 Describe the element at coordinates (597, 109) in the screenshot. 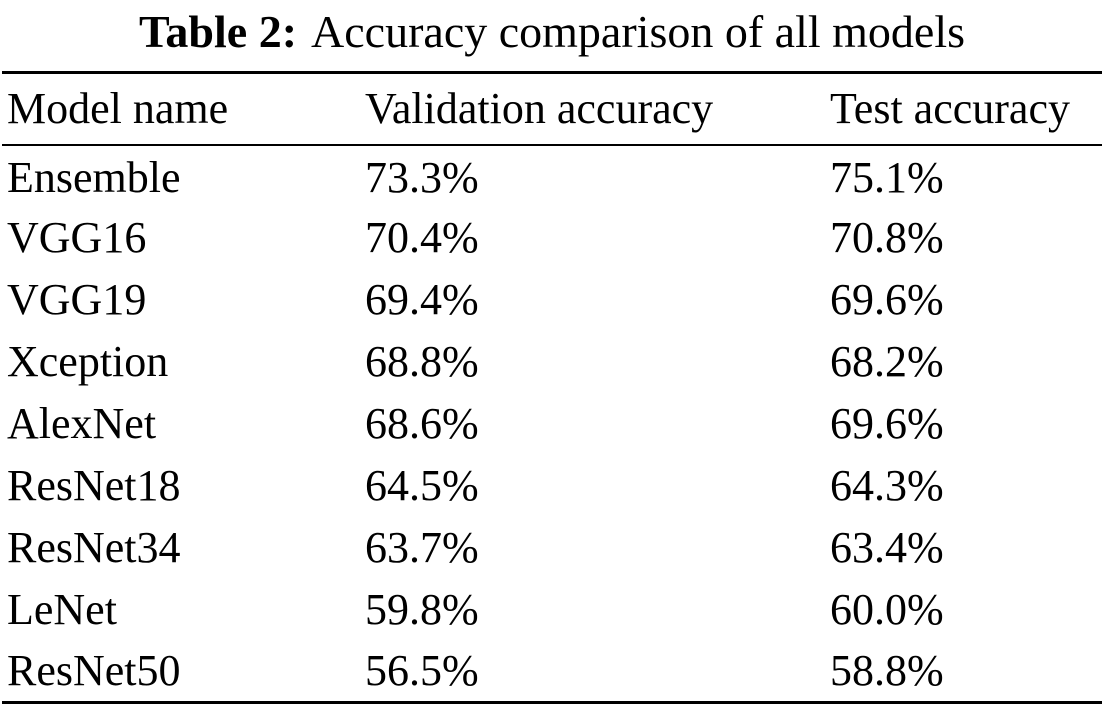

I see `column-header-validation-accuracy: Validation accuracy` at that location.